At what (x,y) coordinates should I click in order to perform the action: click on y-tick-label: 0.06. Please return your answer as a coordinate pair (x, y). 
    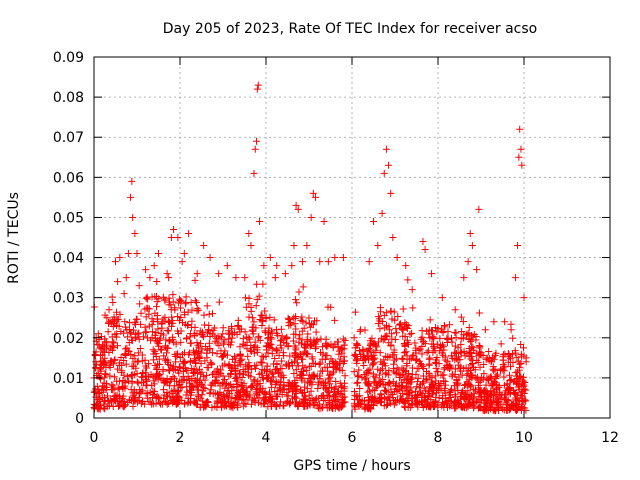
    Looking at the image, I should click on (68, 178).